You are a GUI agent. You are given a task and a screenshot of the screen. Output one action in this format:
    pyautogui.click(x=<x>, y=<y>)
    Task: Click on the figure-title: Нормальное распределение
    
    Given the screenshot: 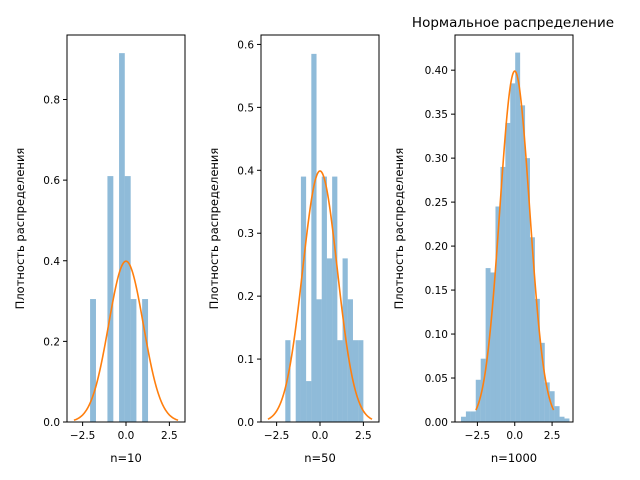 What is the action you would take?
    pyautogui.click(x=513, y=23)
    